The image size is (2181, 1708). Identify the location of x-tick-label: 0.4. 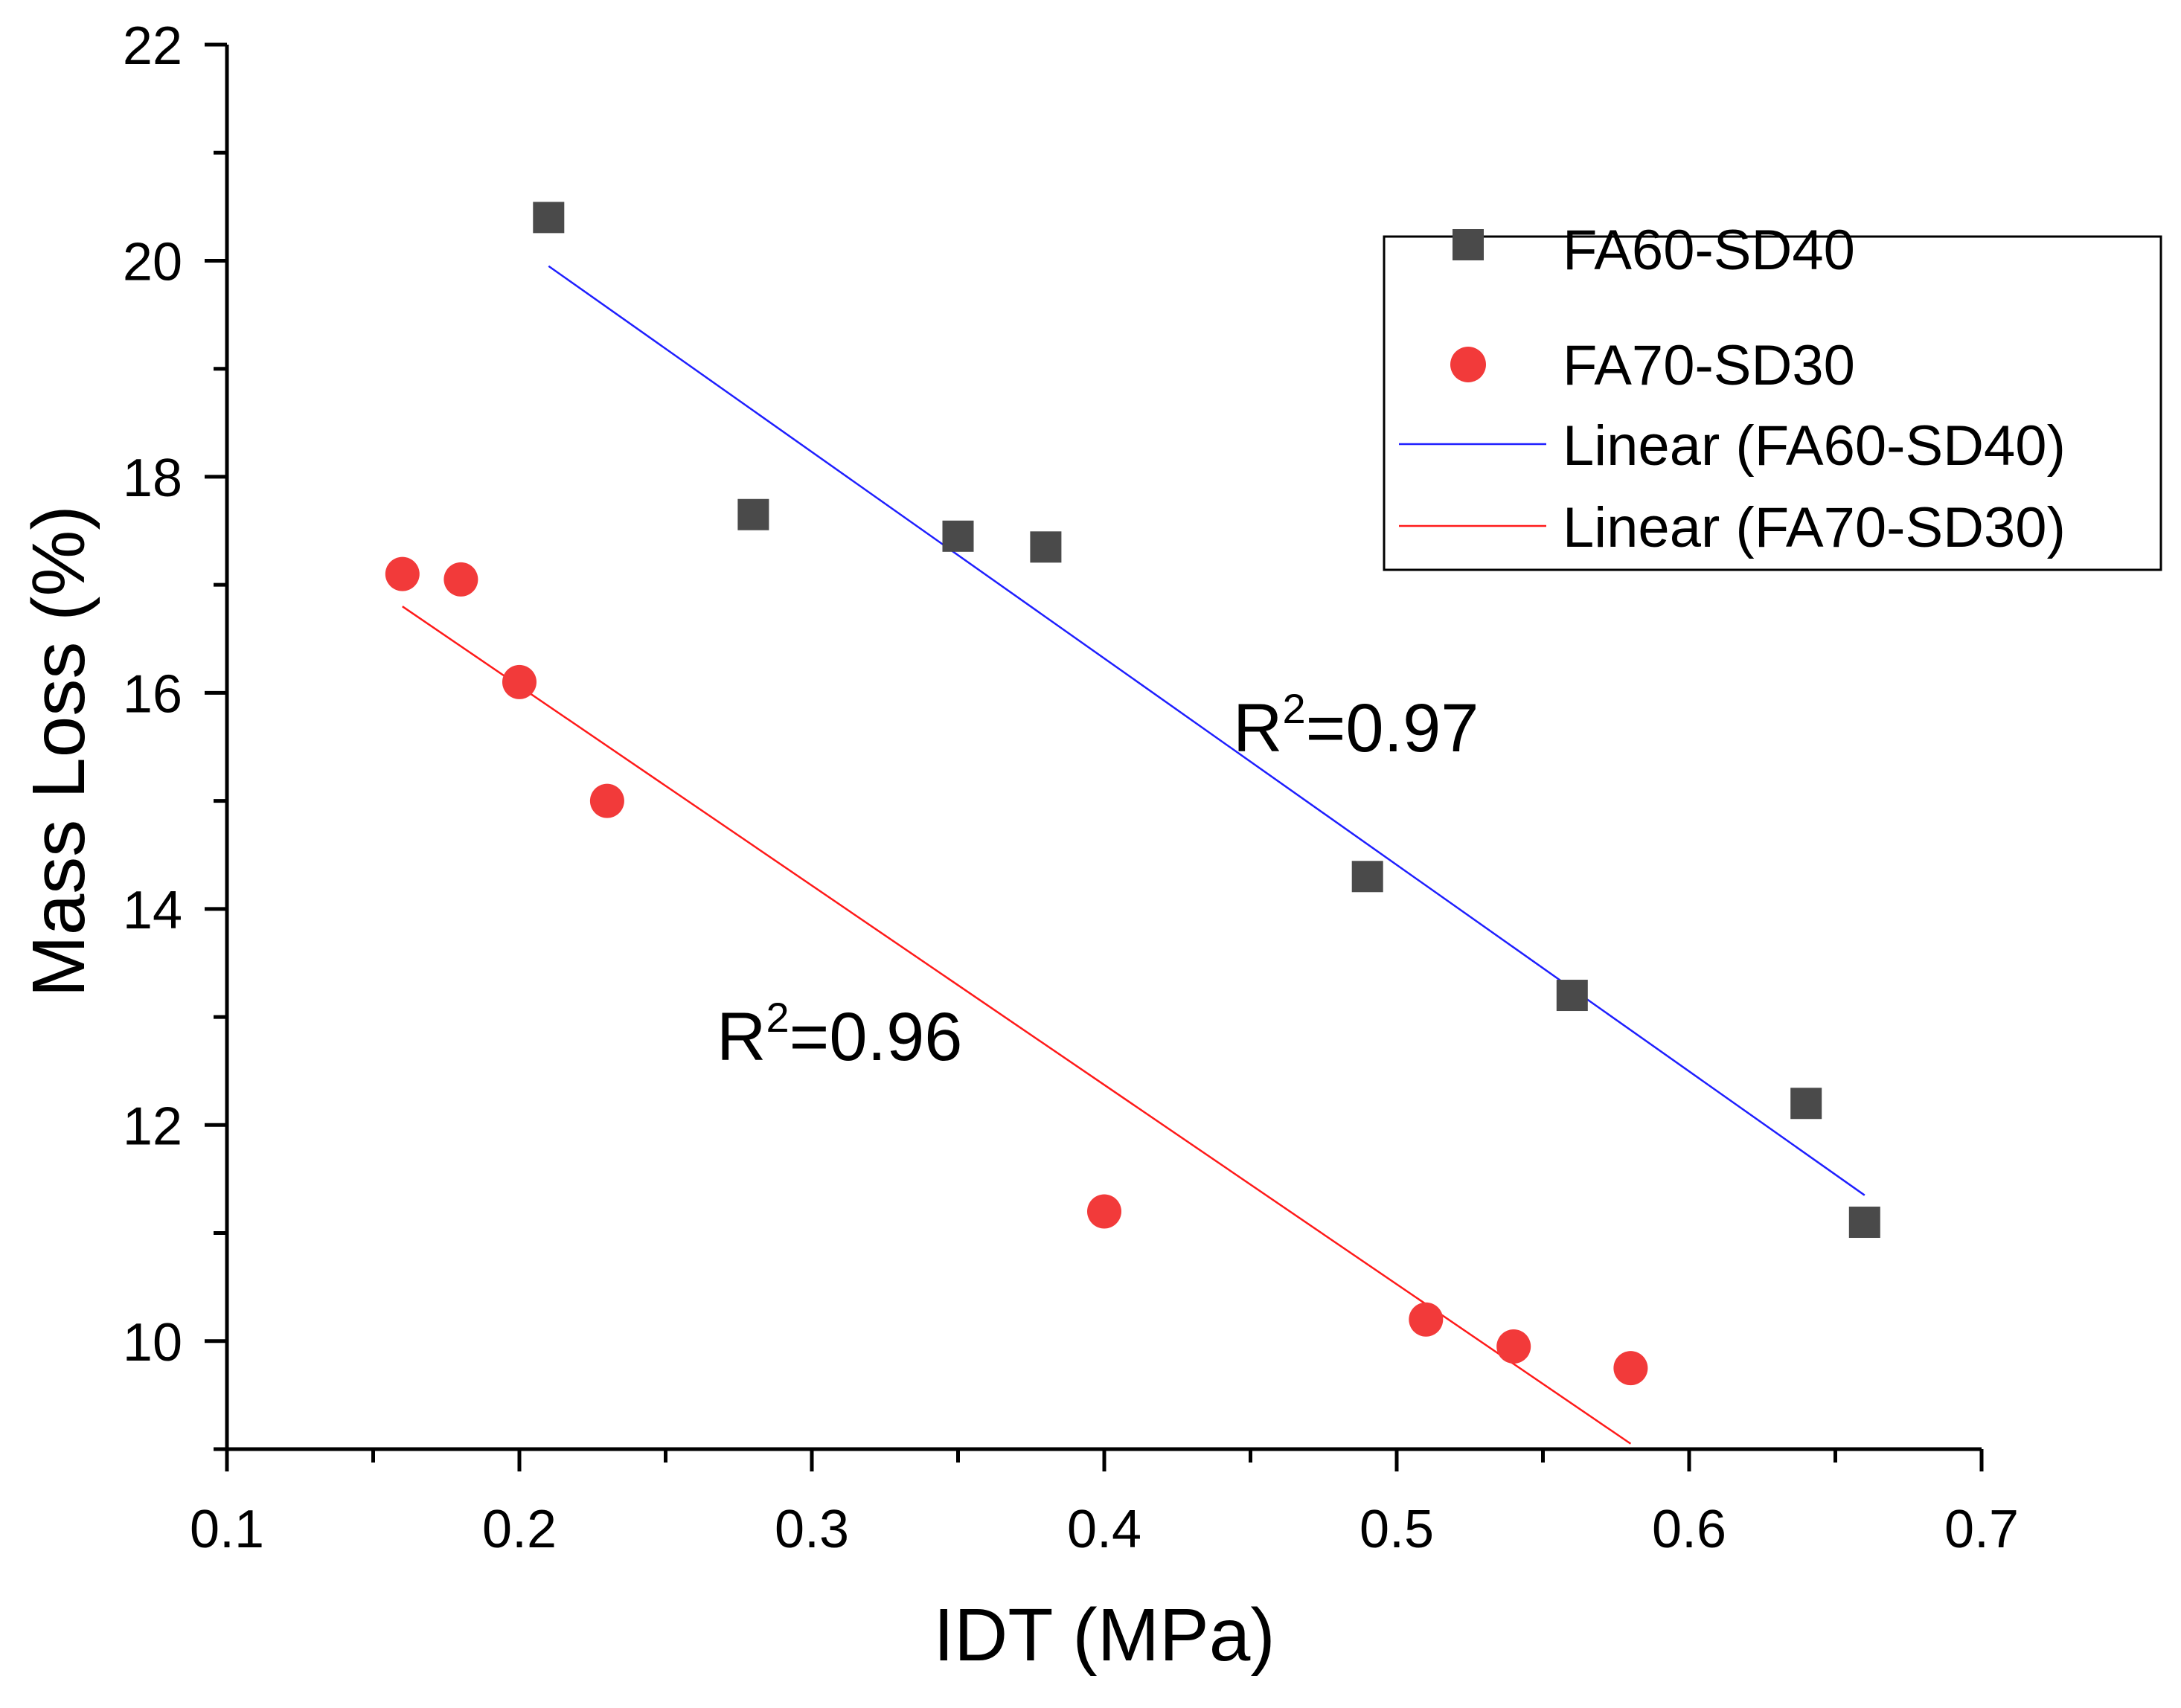
(1104, 1529).